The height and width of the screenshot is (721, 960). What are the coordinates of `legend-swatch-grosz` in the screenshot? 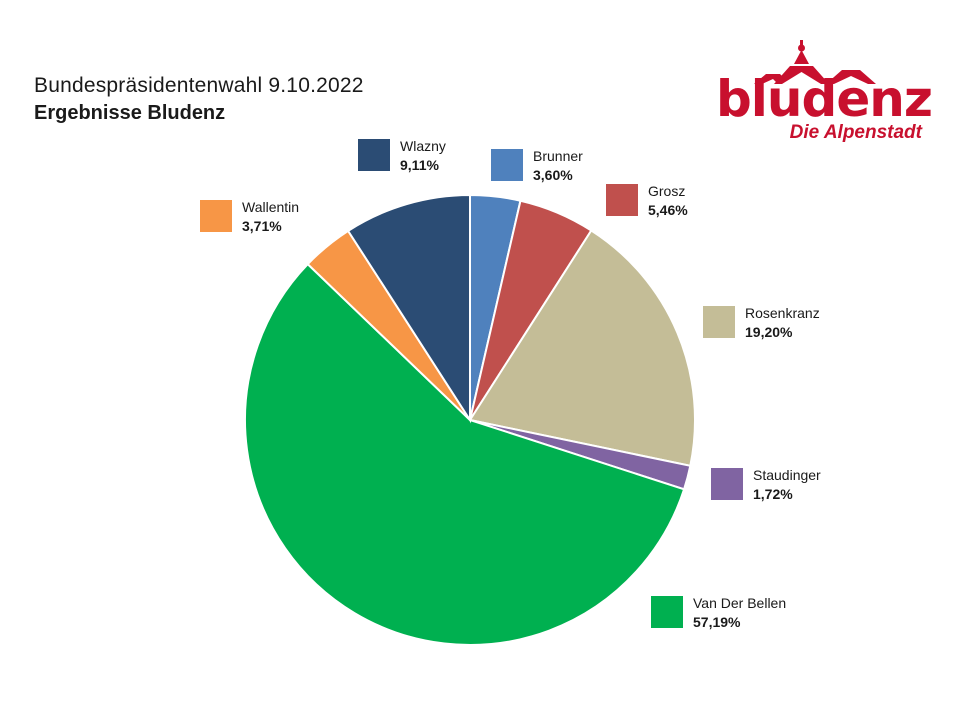 It's located at (622, 200).